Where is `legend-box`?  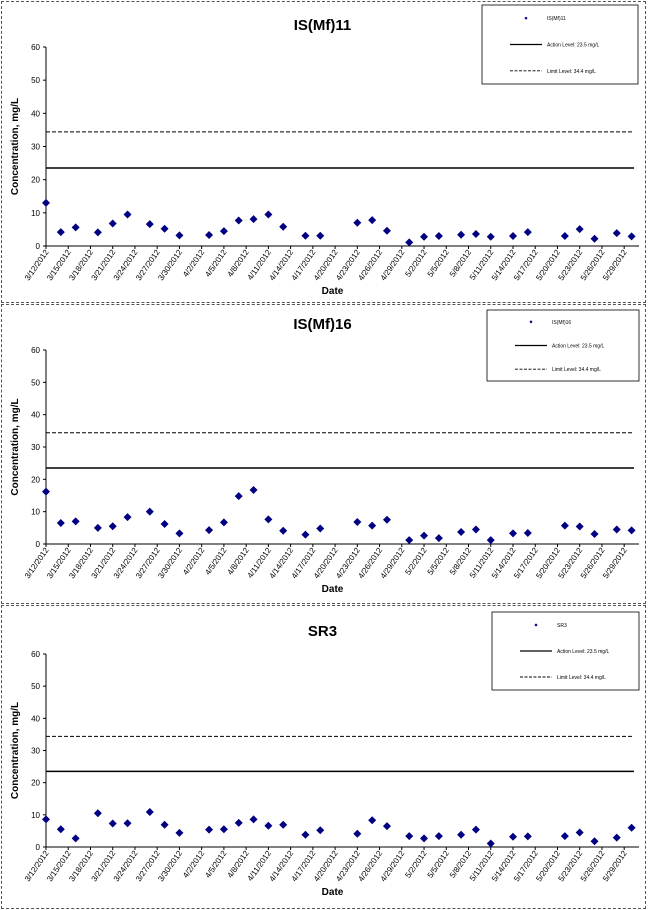
legend-box is located at coordinates (563, 345).